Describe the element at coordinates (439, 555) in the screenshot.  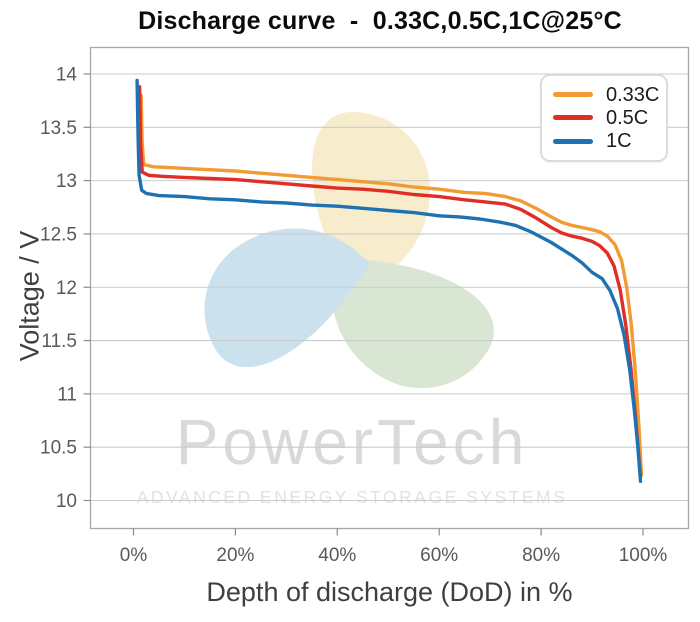
I see `x-tick-label: 60%` at that location.